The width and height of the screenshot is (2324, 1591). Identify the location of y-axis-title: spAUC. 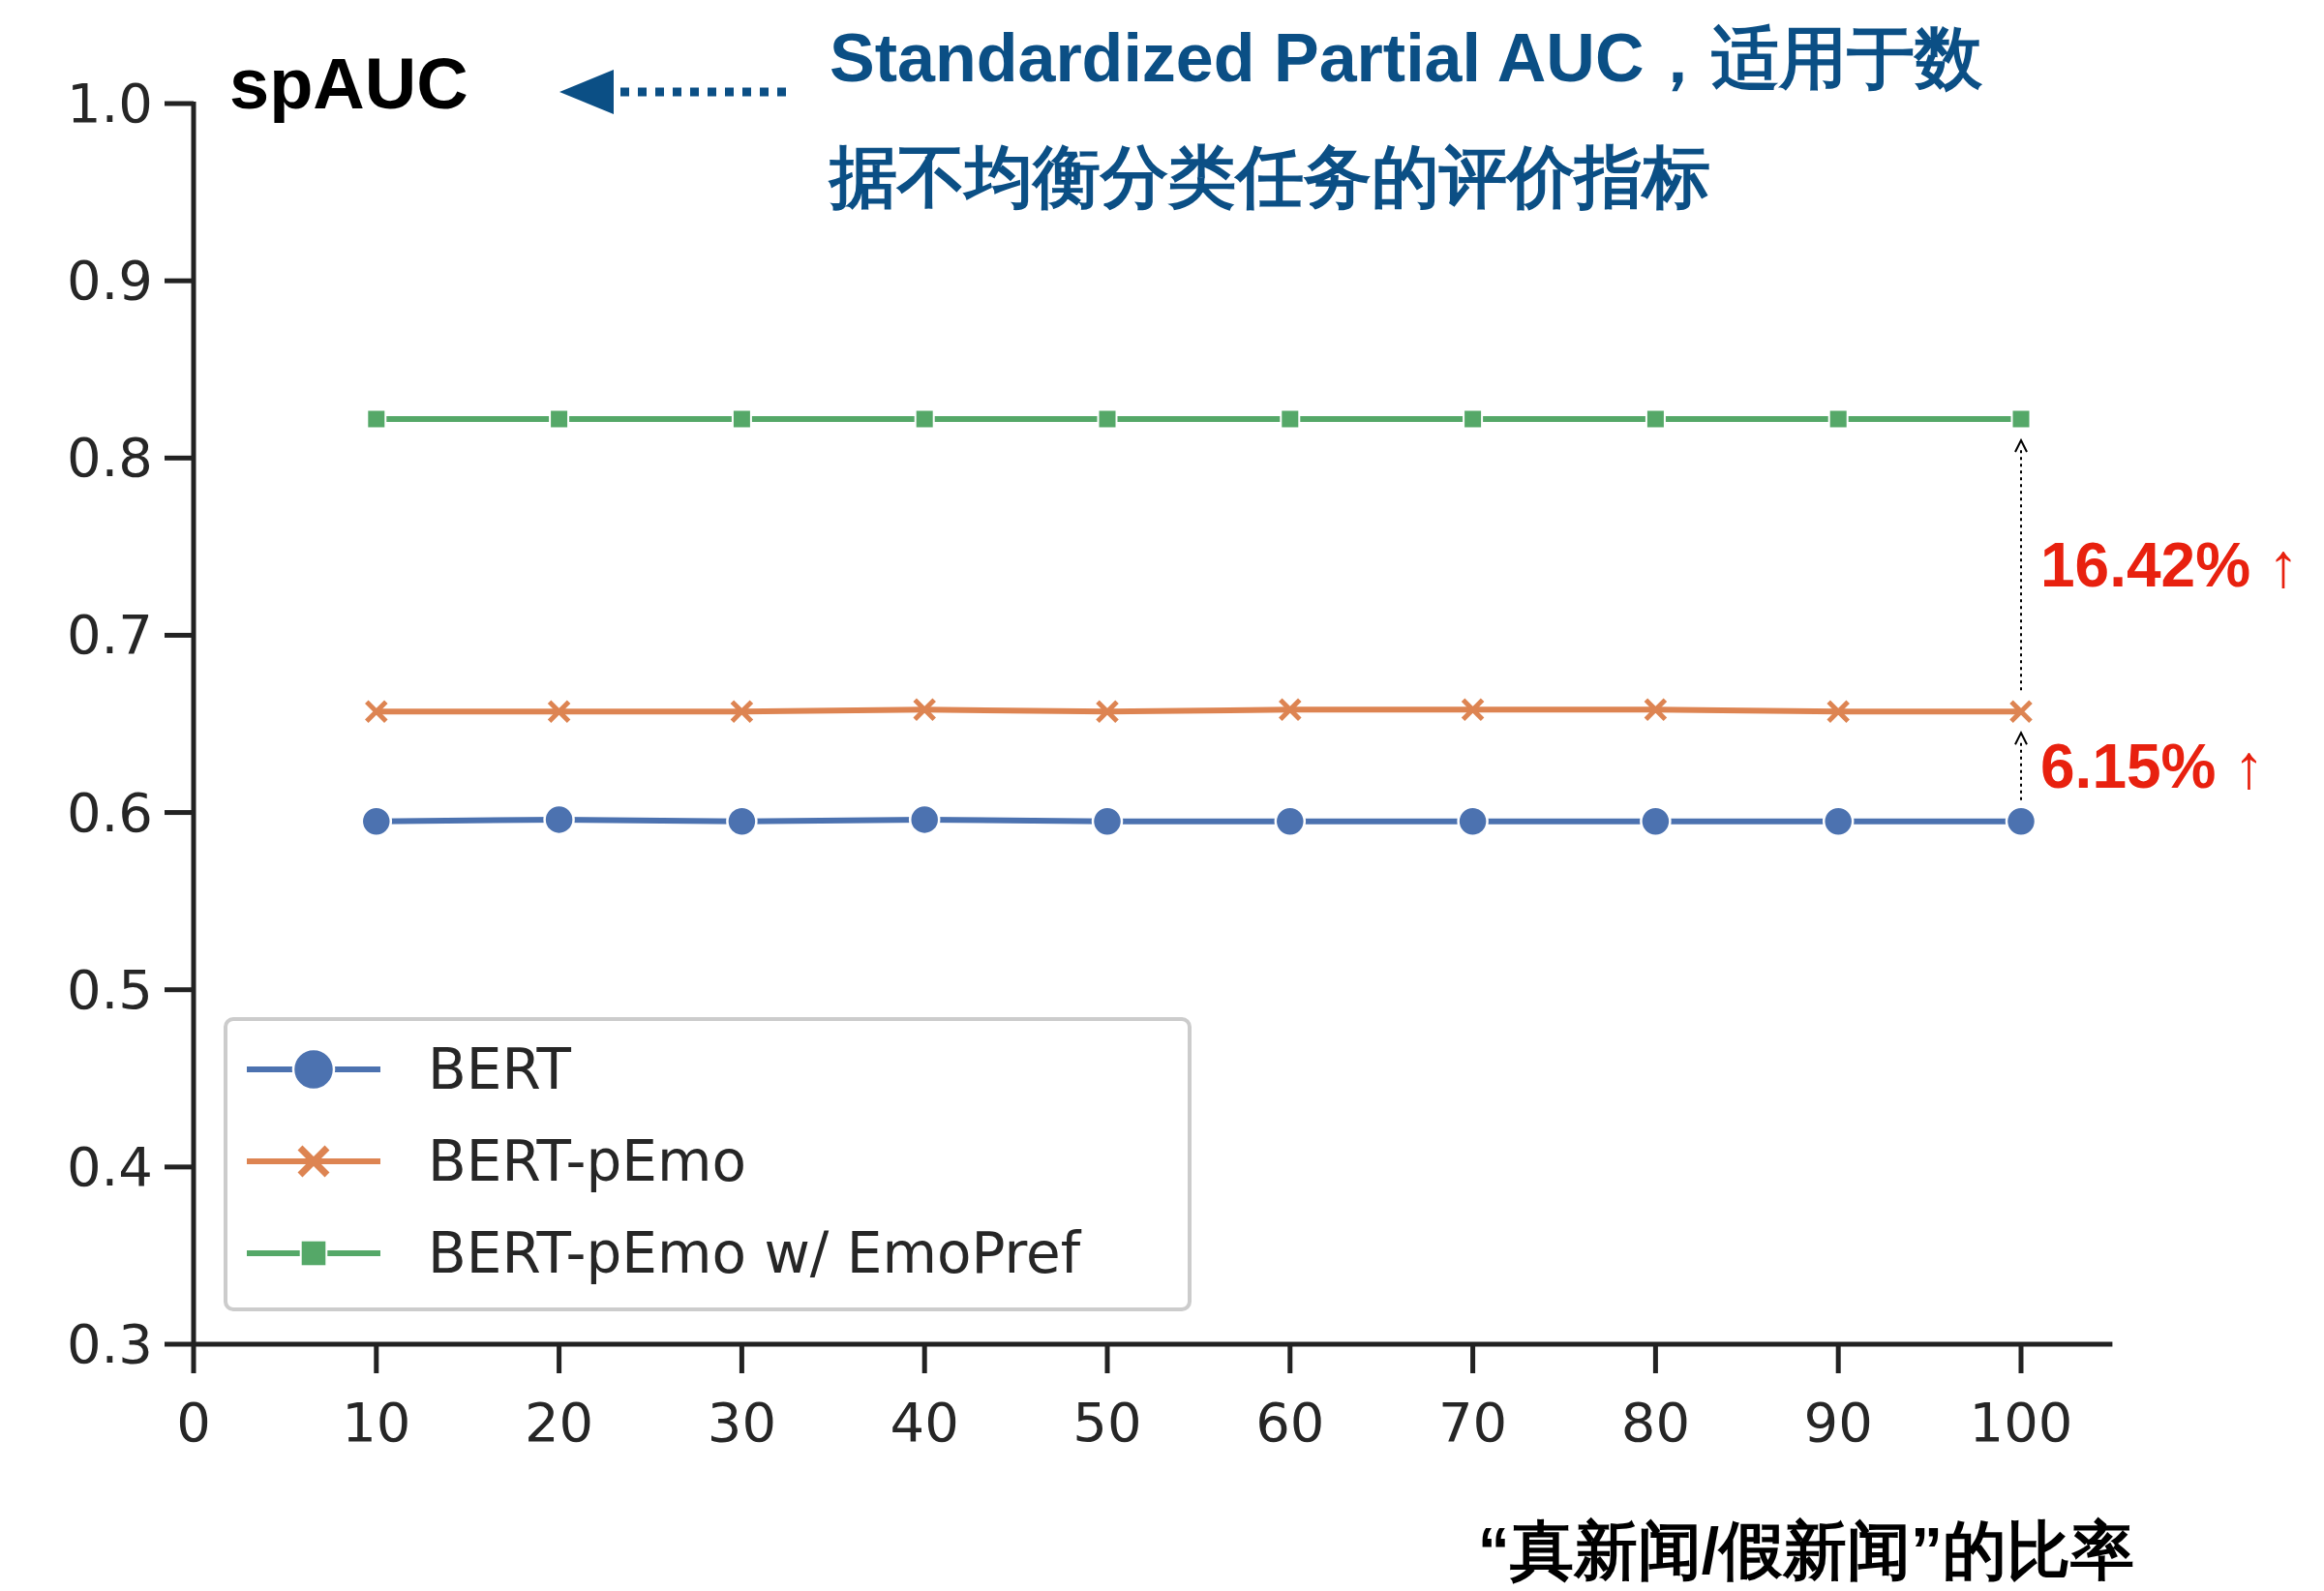
(348, 84).